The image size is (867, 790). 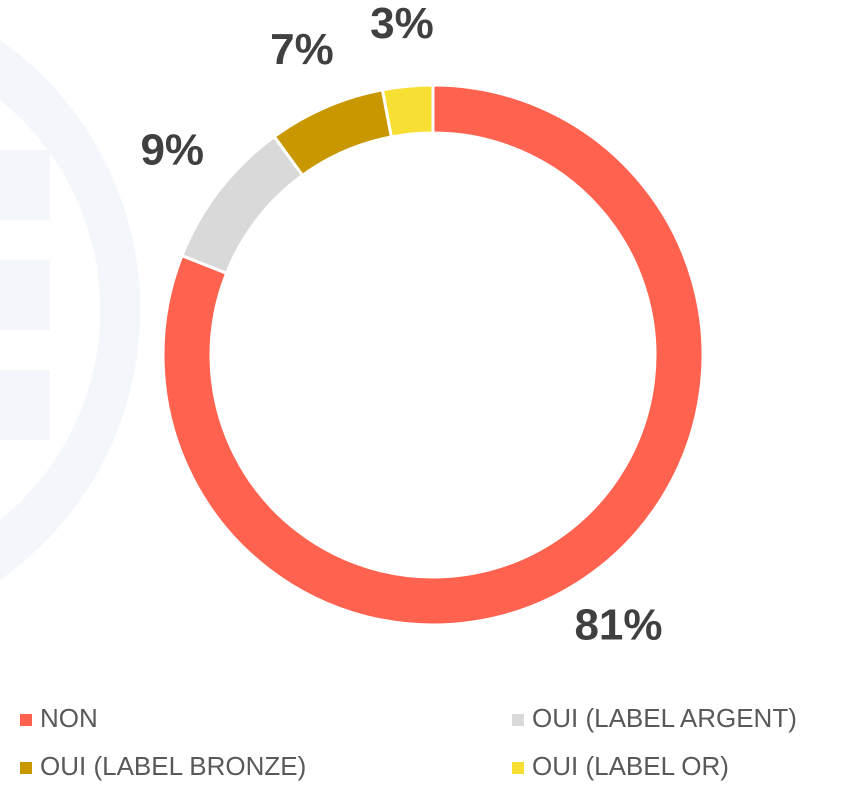 I want to click on value-label: 7%, so click(x=302, y=49).